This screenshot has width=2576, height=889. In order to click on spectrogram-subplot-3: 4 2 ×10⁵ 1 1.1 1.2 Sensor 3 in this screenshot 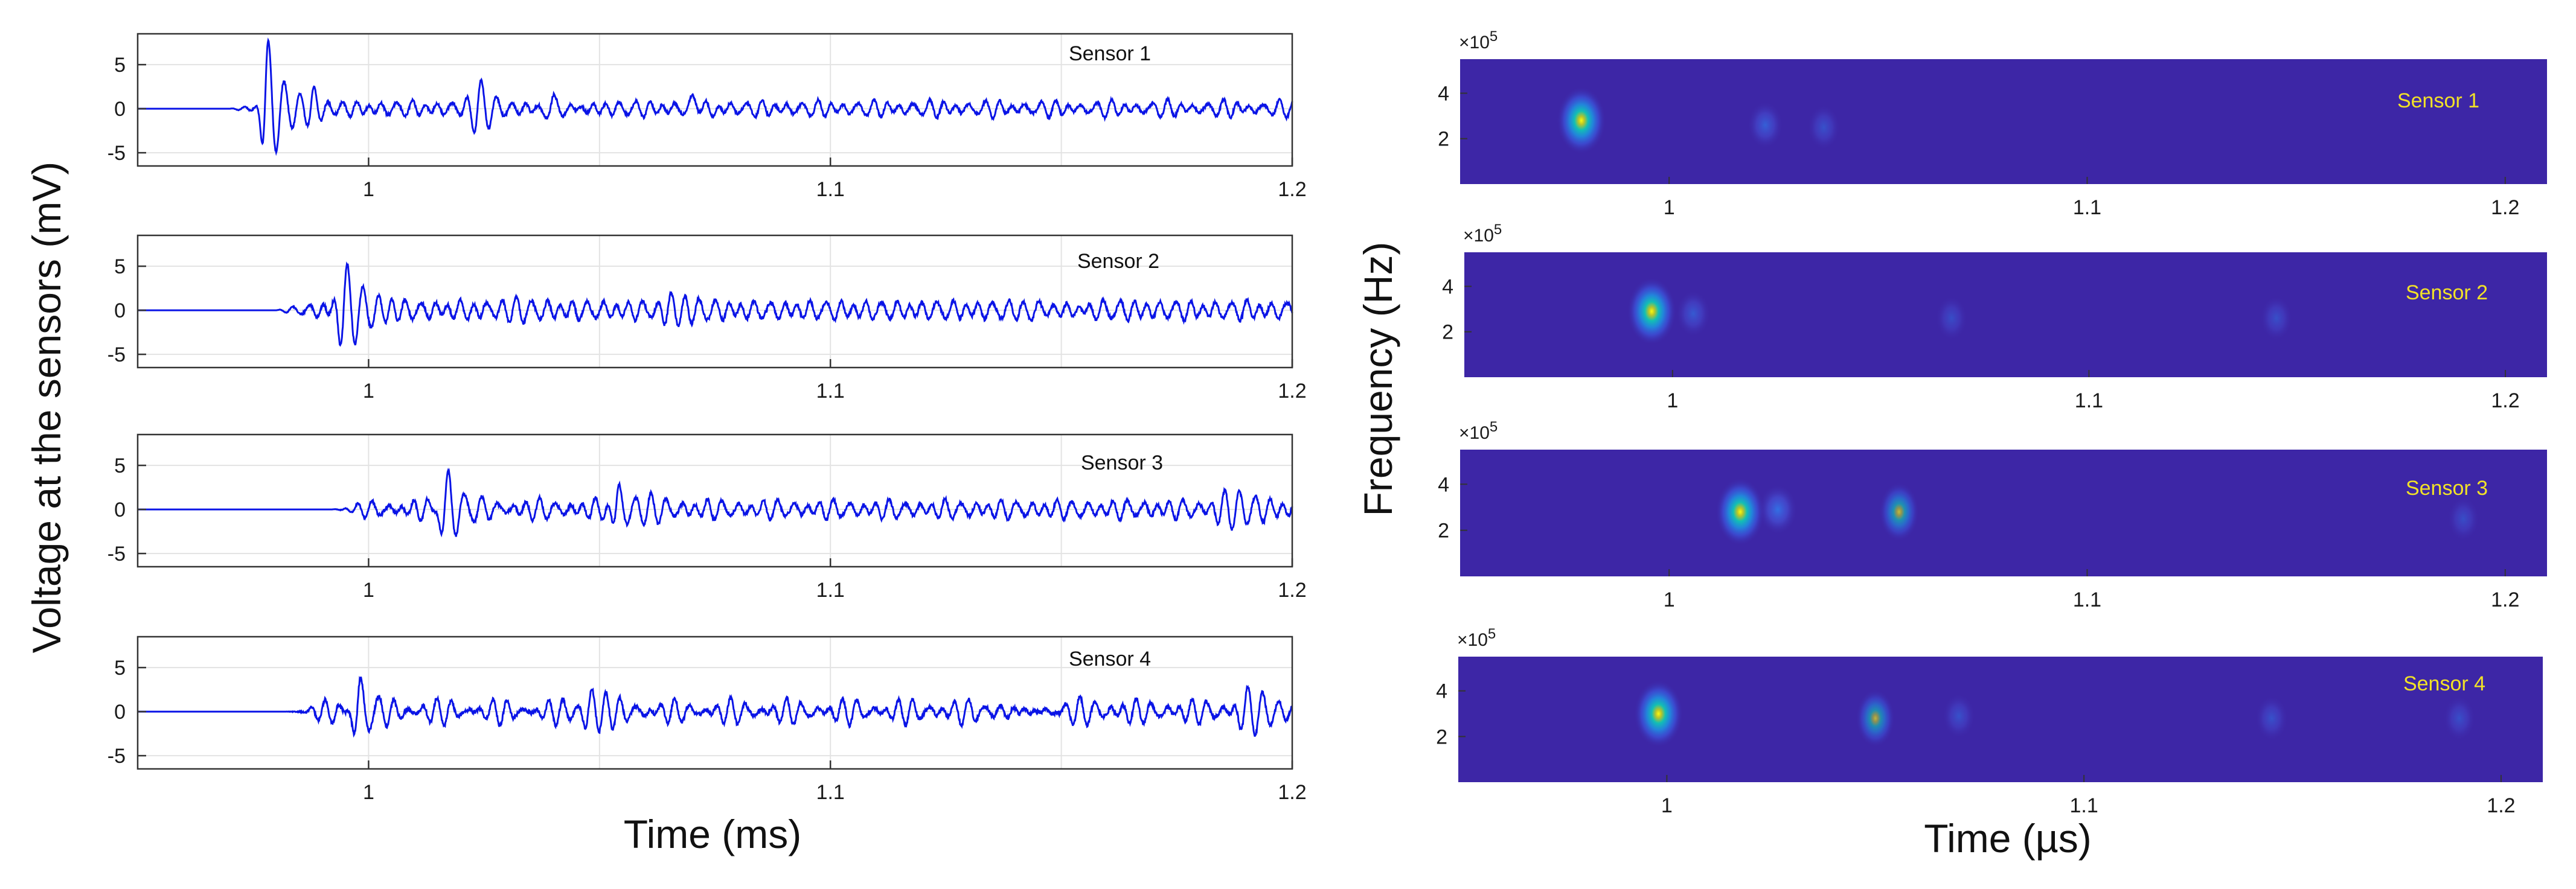, I will do `click(1992, 515)`.